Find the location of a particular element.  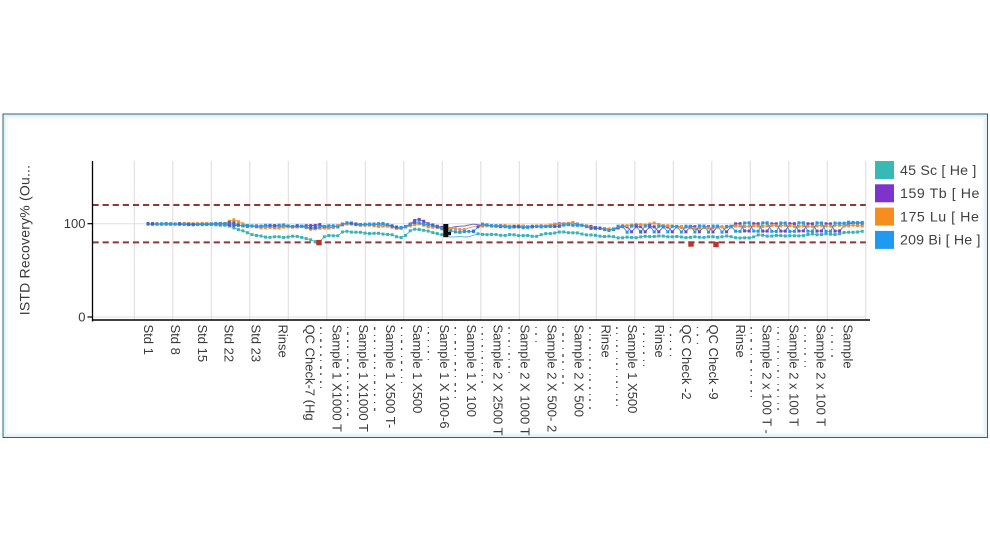

svg-text: Std 1 is located at coordinates (148, 340).